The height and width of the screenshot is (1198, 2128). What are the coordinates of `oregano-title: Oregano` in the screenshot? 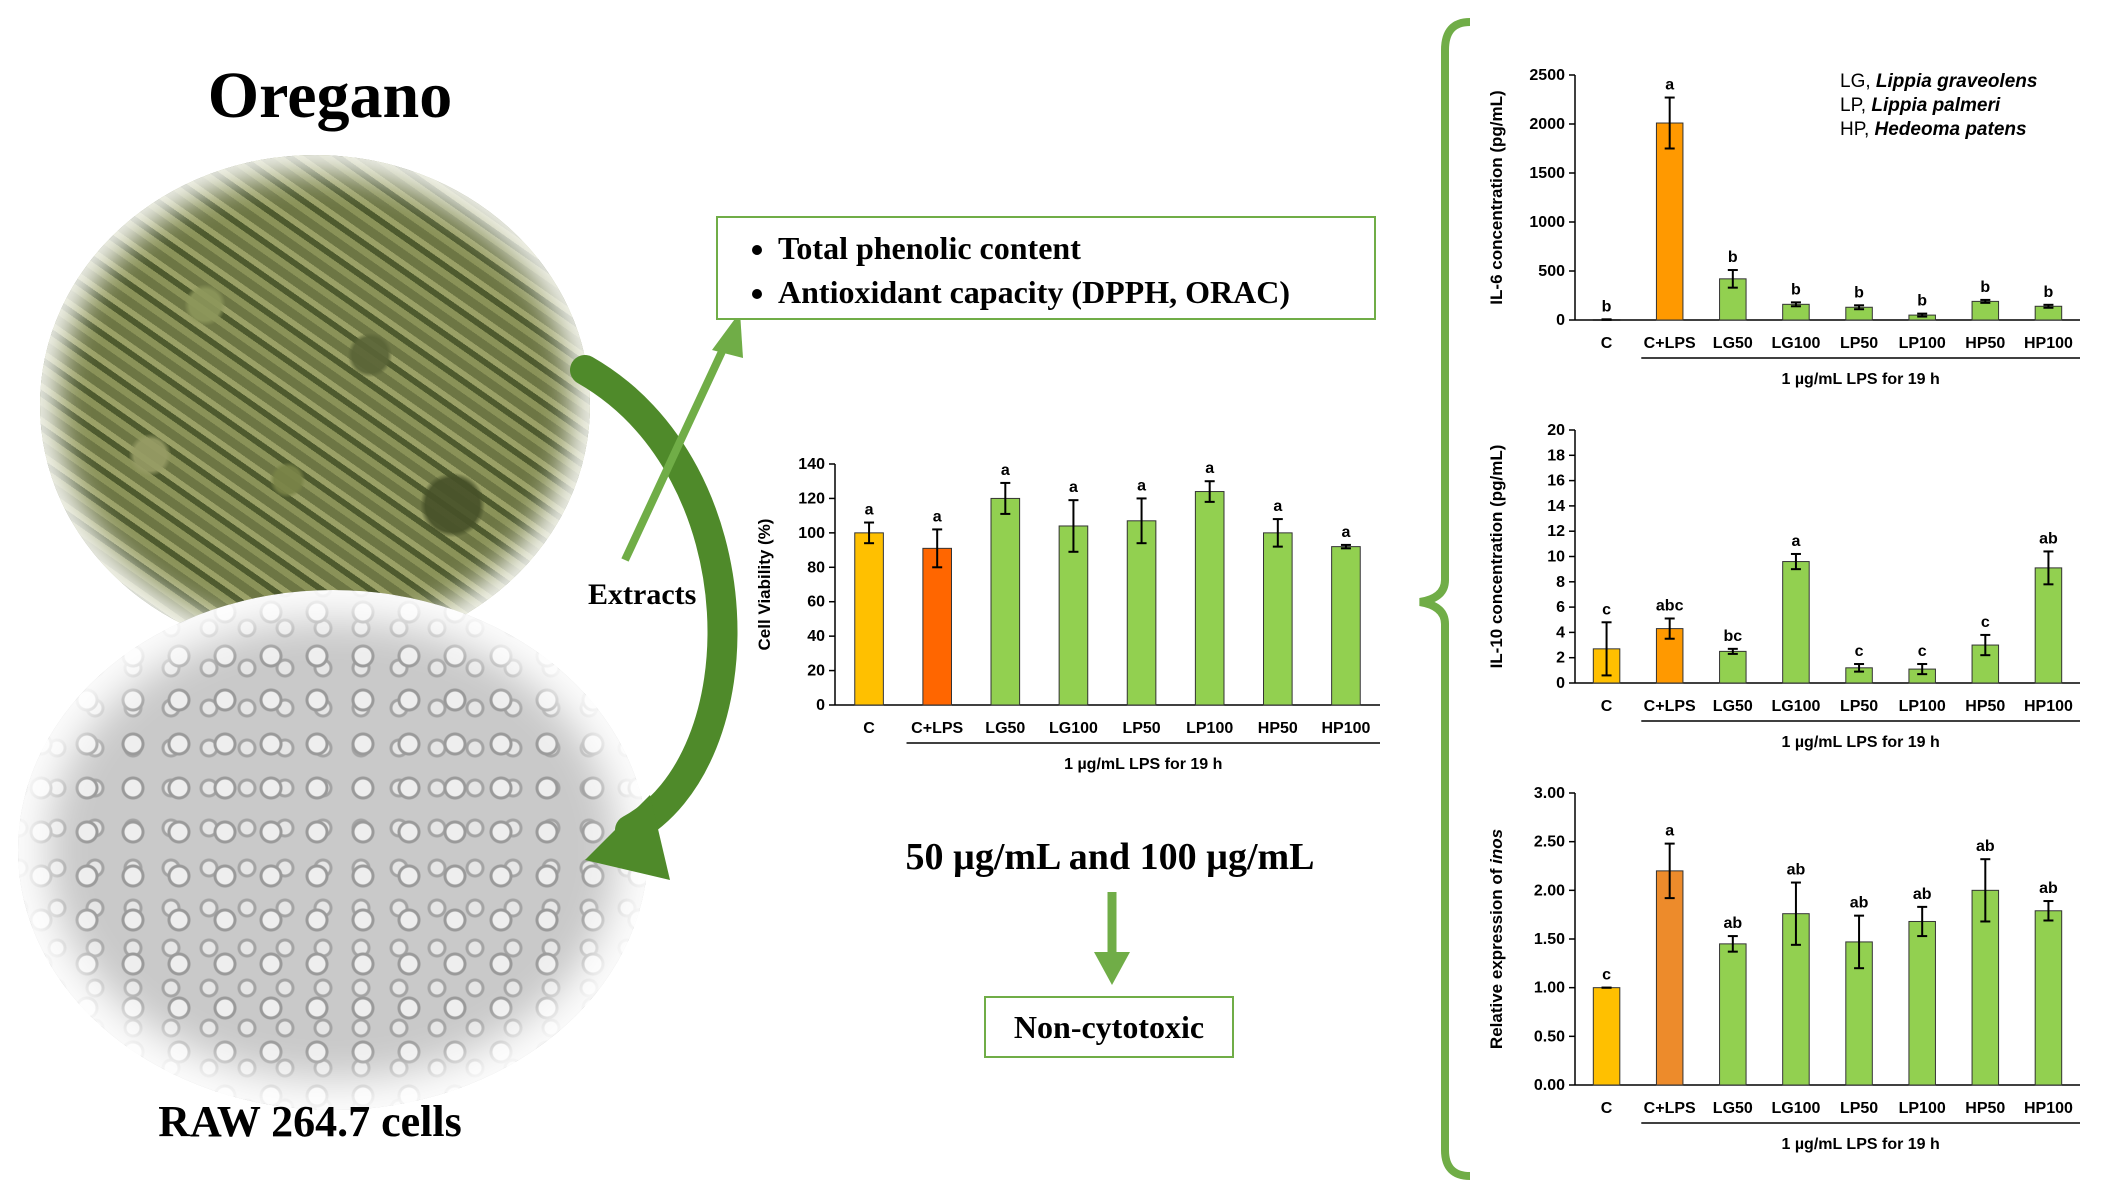 It's located at (330, 95).